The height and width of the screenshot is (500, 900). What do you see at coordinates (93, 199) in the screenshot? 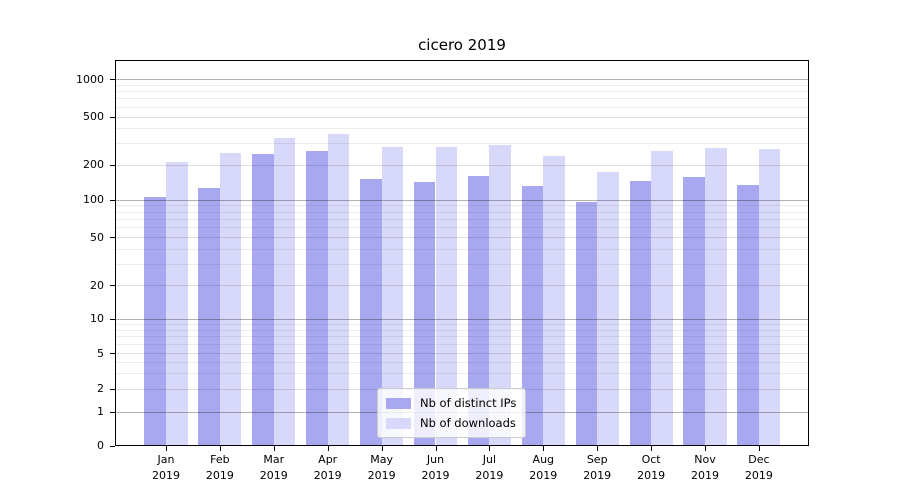
I see `y-tick-label-100: 100` at bounding box center [93, 199].